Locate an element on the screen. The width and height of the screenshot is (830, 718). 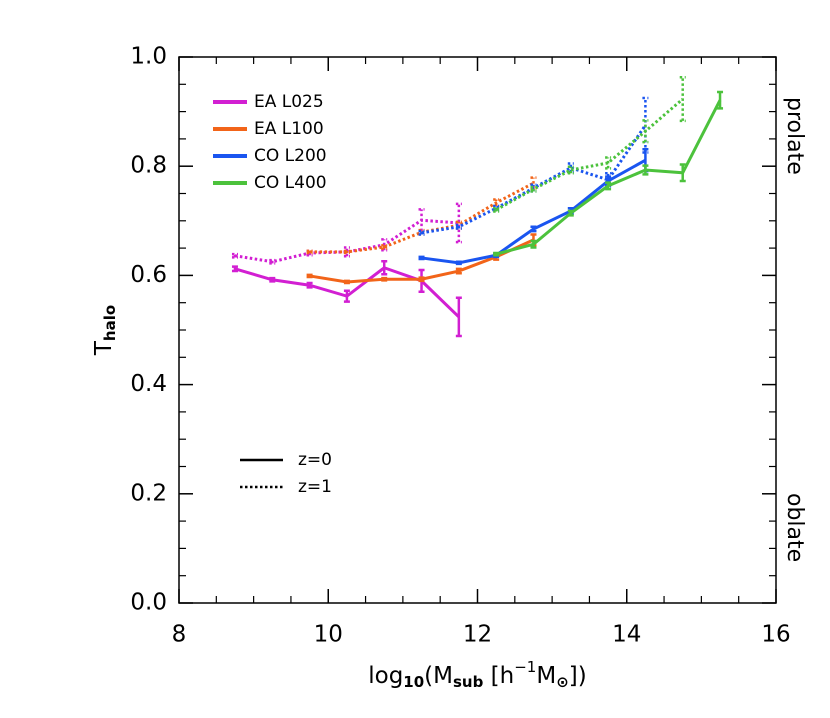
y-axis-label: Thalo is located at coordinates (105, 330).